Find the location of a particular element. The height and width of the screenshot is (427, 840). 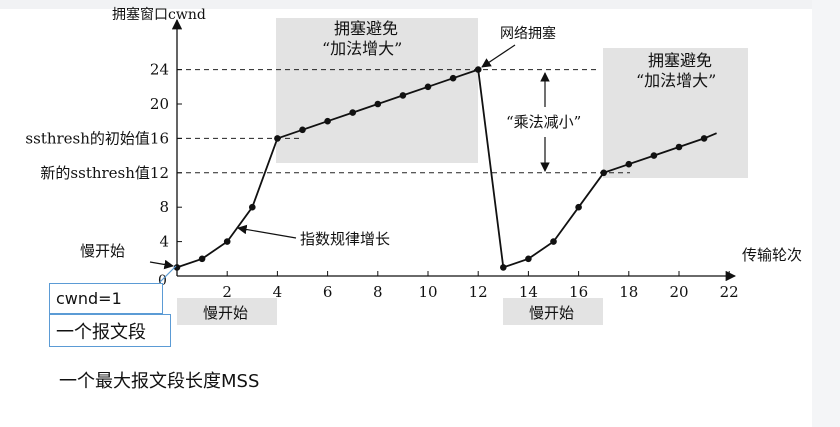

x-tick-label-2: 2 is located at coordinates (227, 292).